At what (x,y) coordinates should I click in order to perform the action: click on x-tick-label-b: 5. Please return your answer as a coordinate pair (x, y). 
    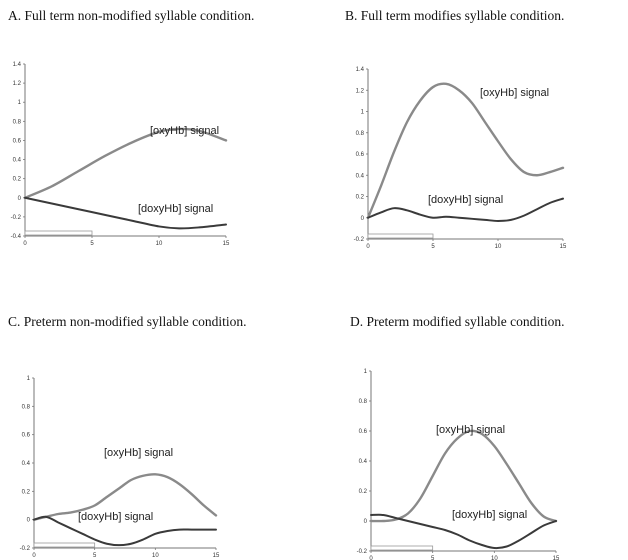
    Looking at the image, I should click on (433, 247).